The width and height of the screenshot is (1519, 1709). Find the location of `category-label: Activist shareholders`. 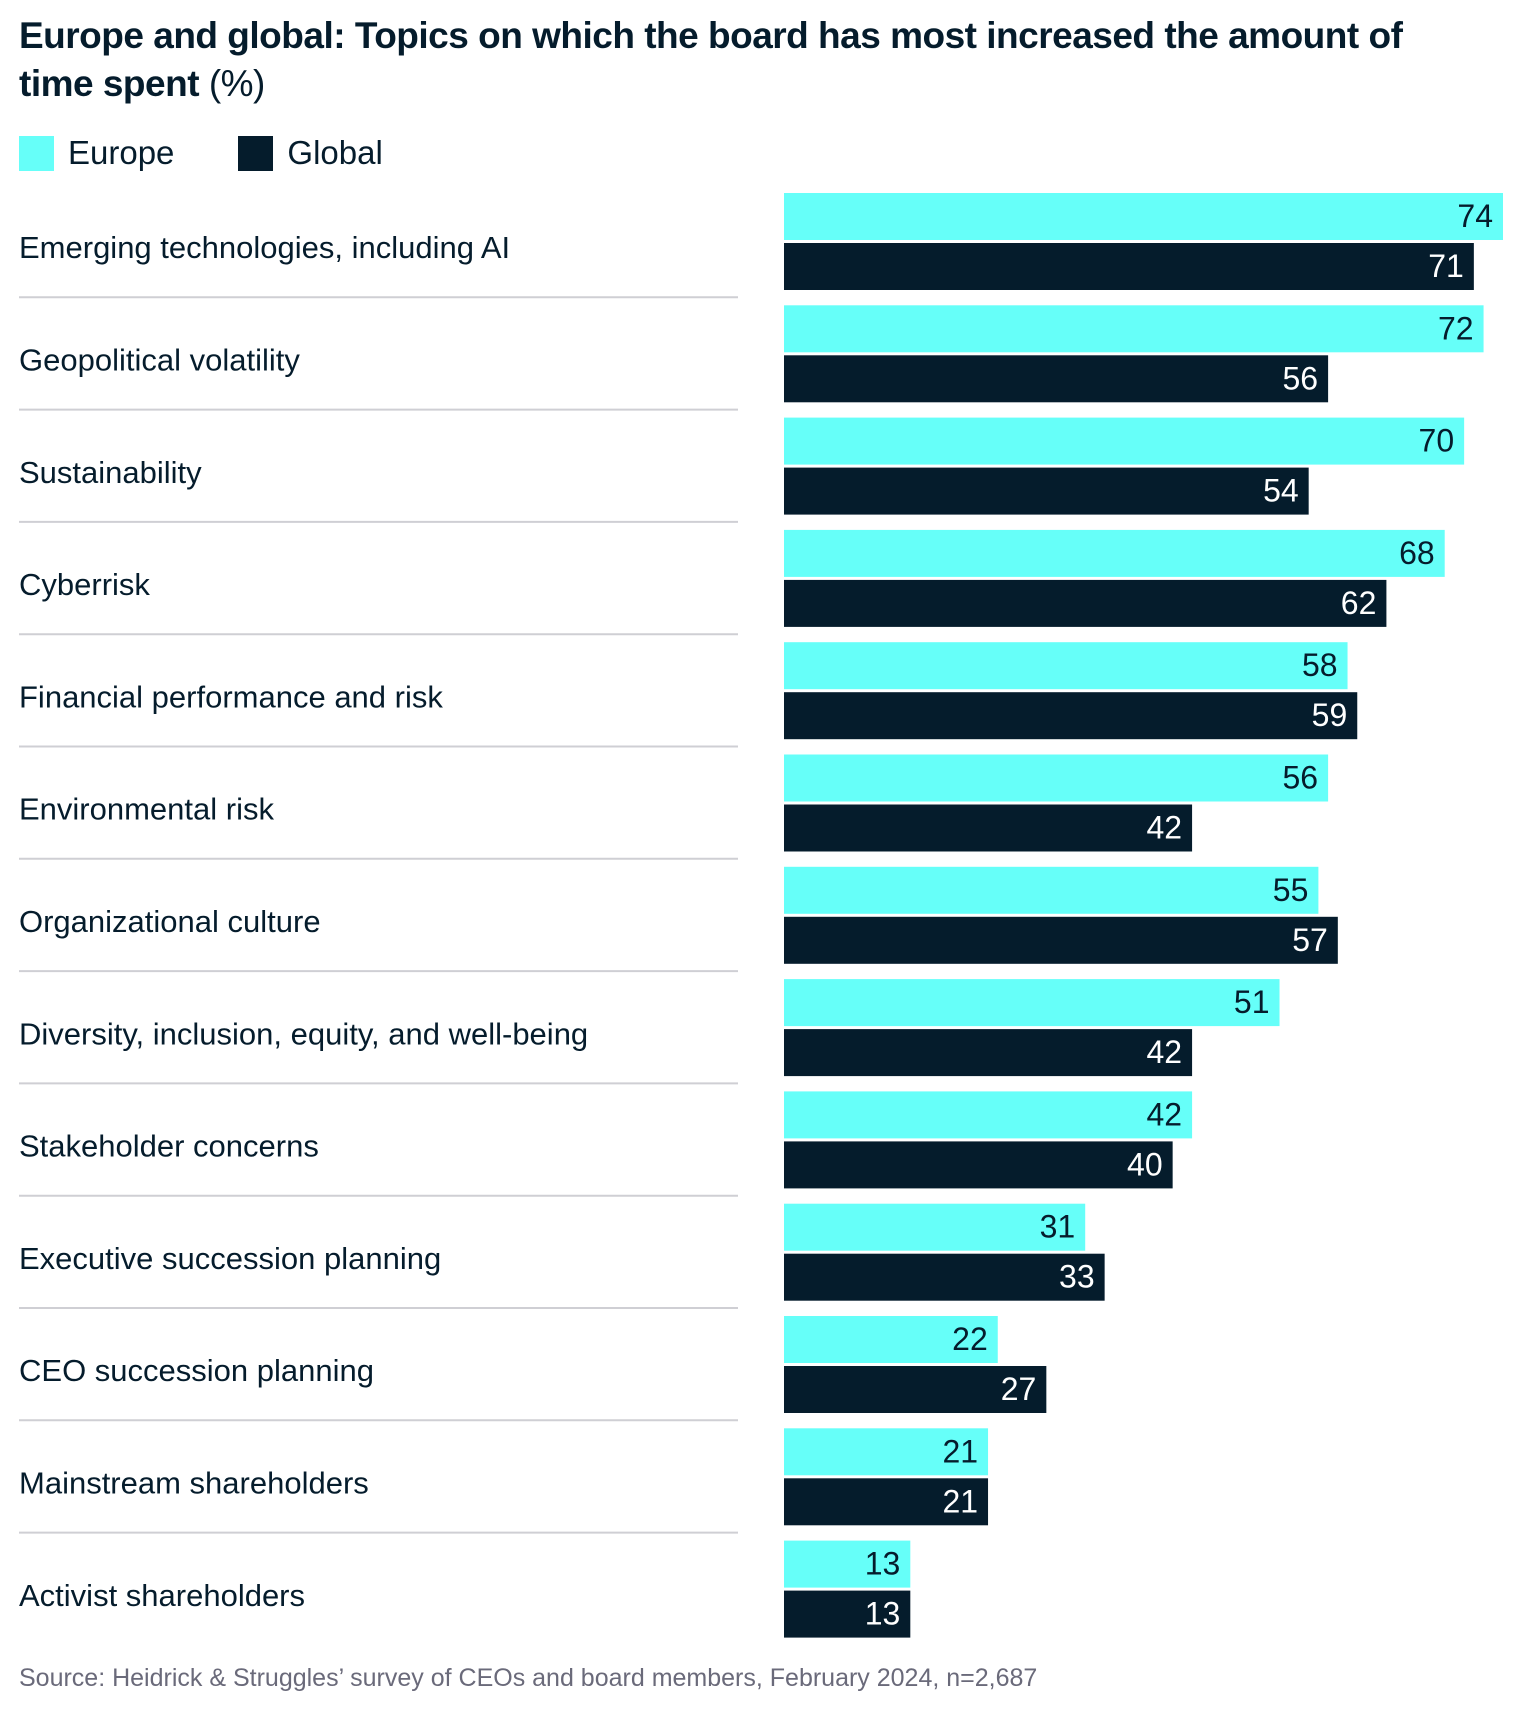

category-label: Activist shareholders is located at coordinates (162, 1595).